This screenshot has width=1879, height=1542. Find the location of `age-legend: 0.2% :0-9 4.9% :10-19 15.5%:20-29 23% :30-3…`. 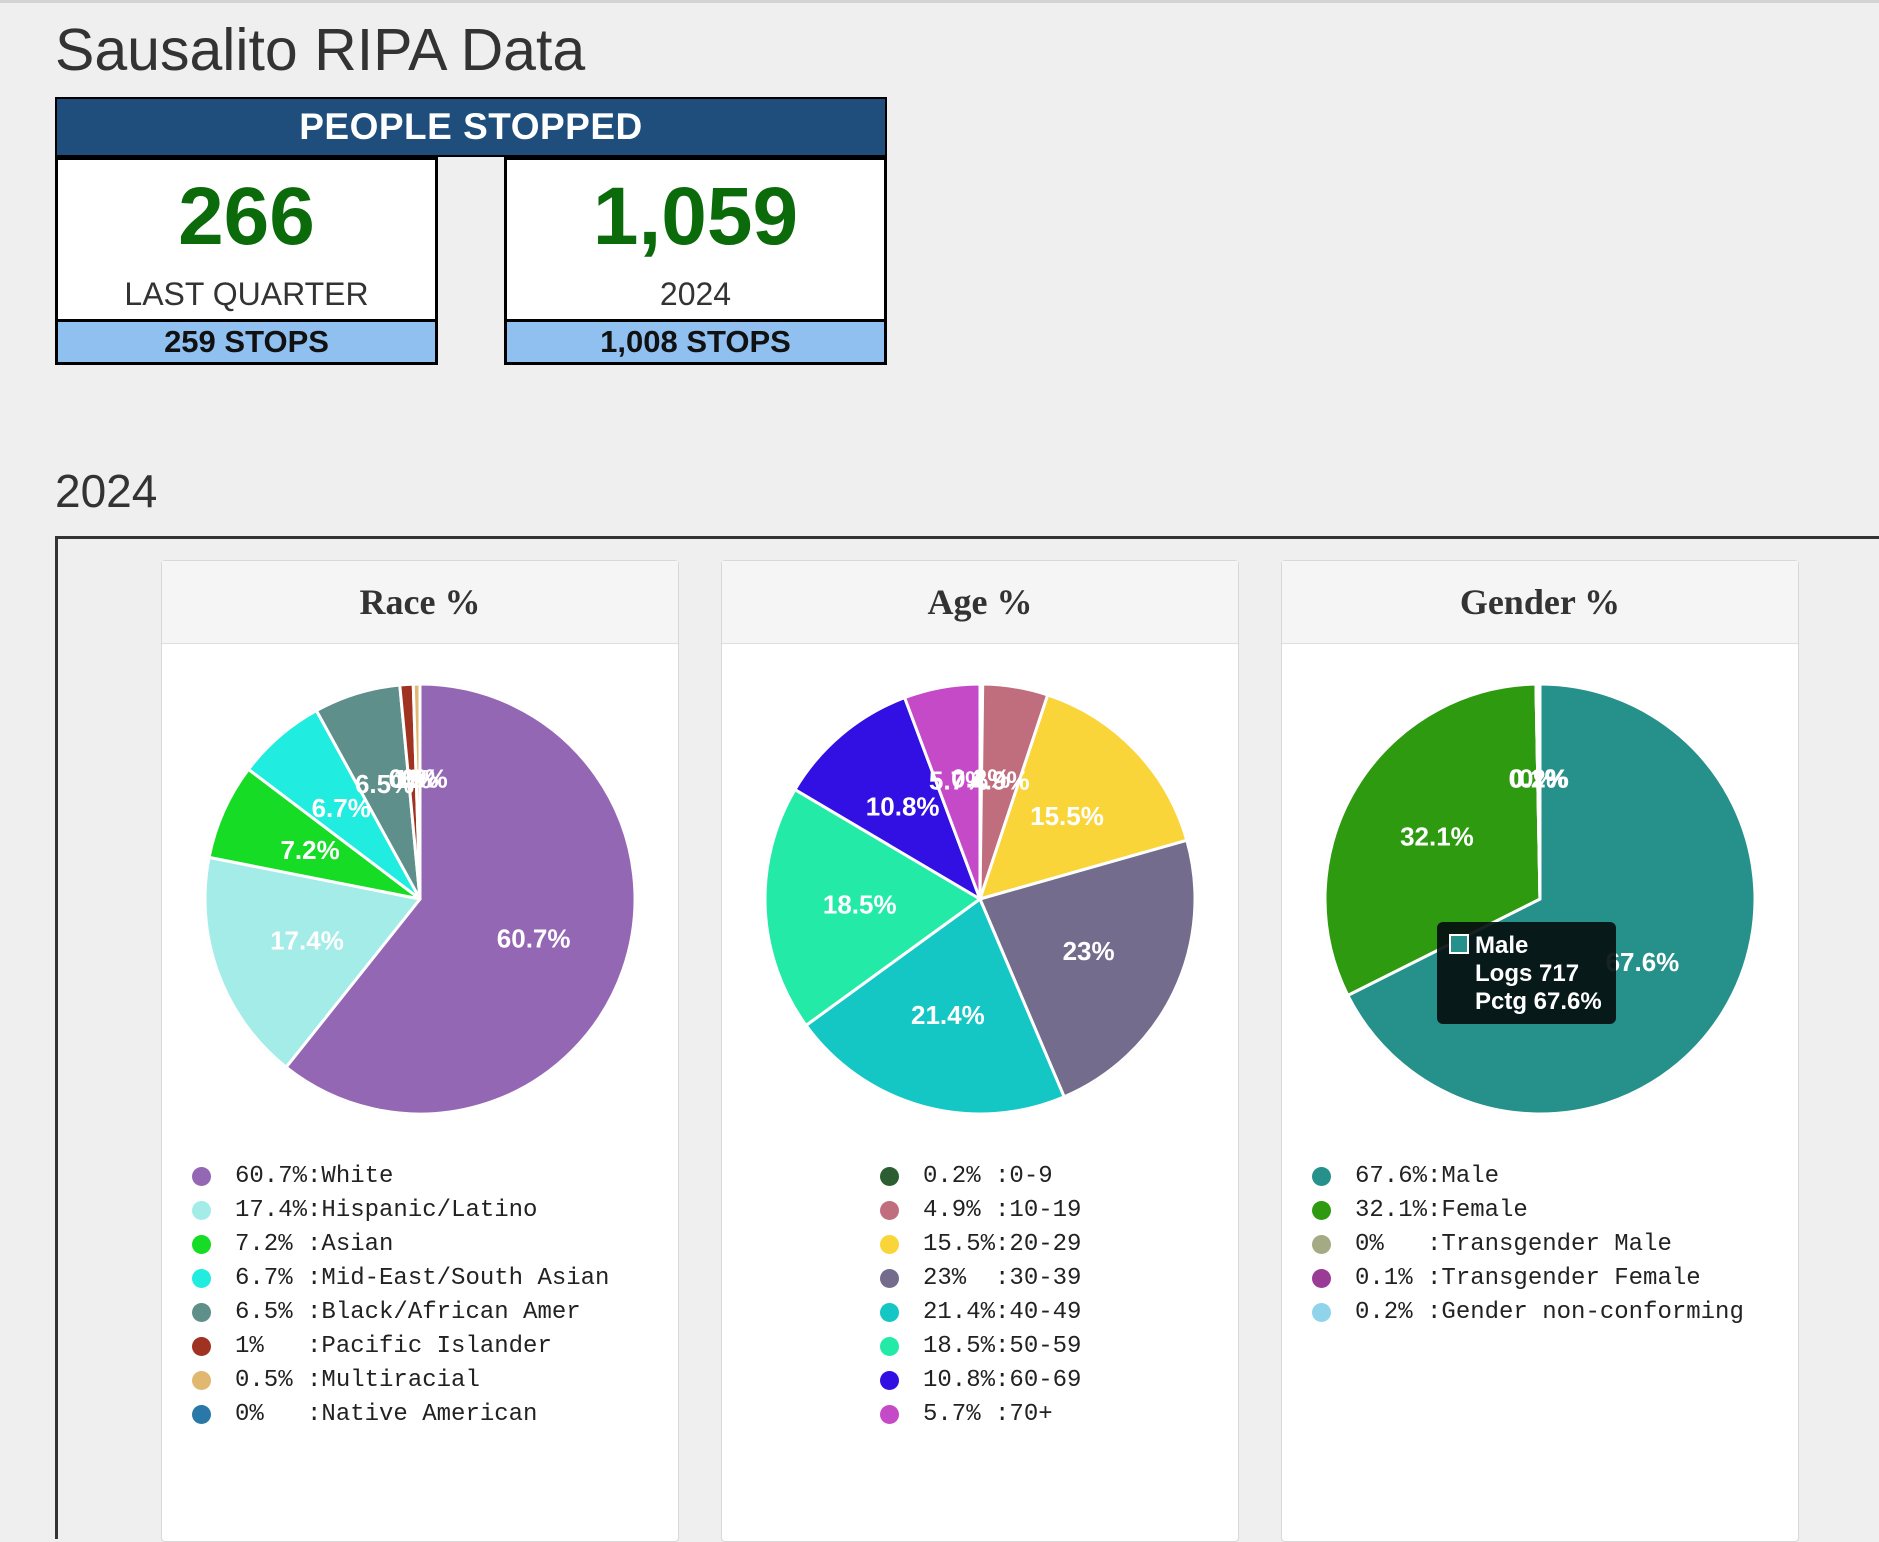

age-legend: 0.2% :0-9 4.9% :10-19 15.5%:20-29 23% :30-3… is located at coordinates (980, 1295).